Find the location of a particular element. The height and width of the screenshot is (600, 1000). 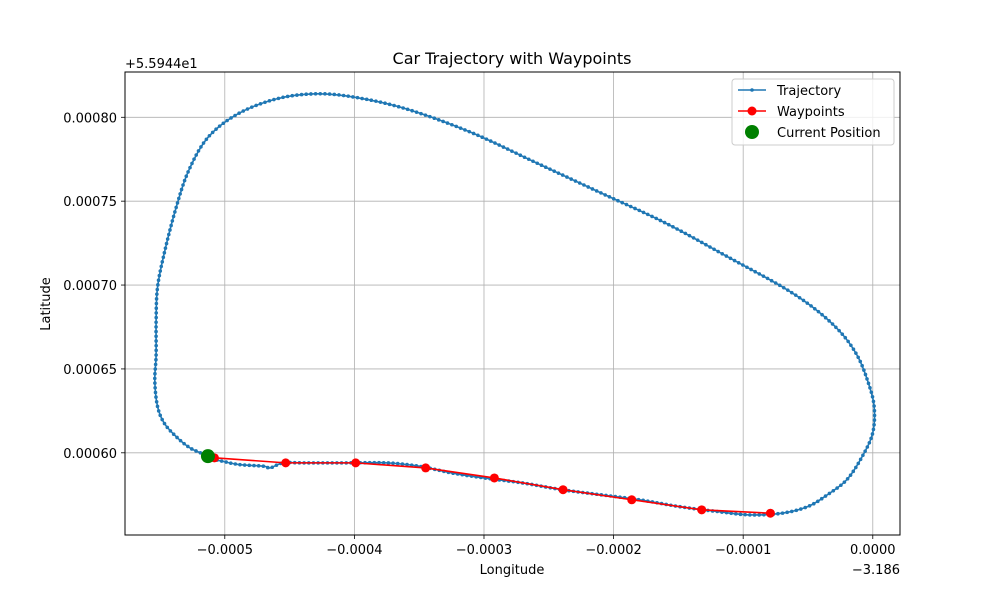

x-offset-text: −3.186 is located at coordinates (876, 570).